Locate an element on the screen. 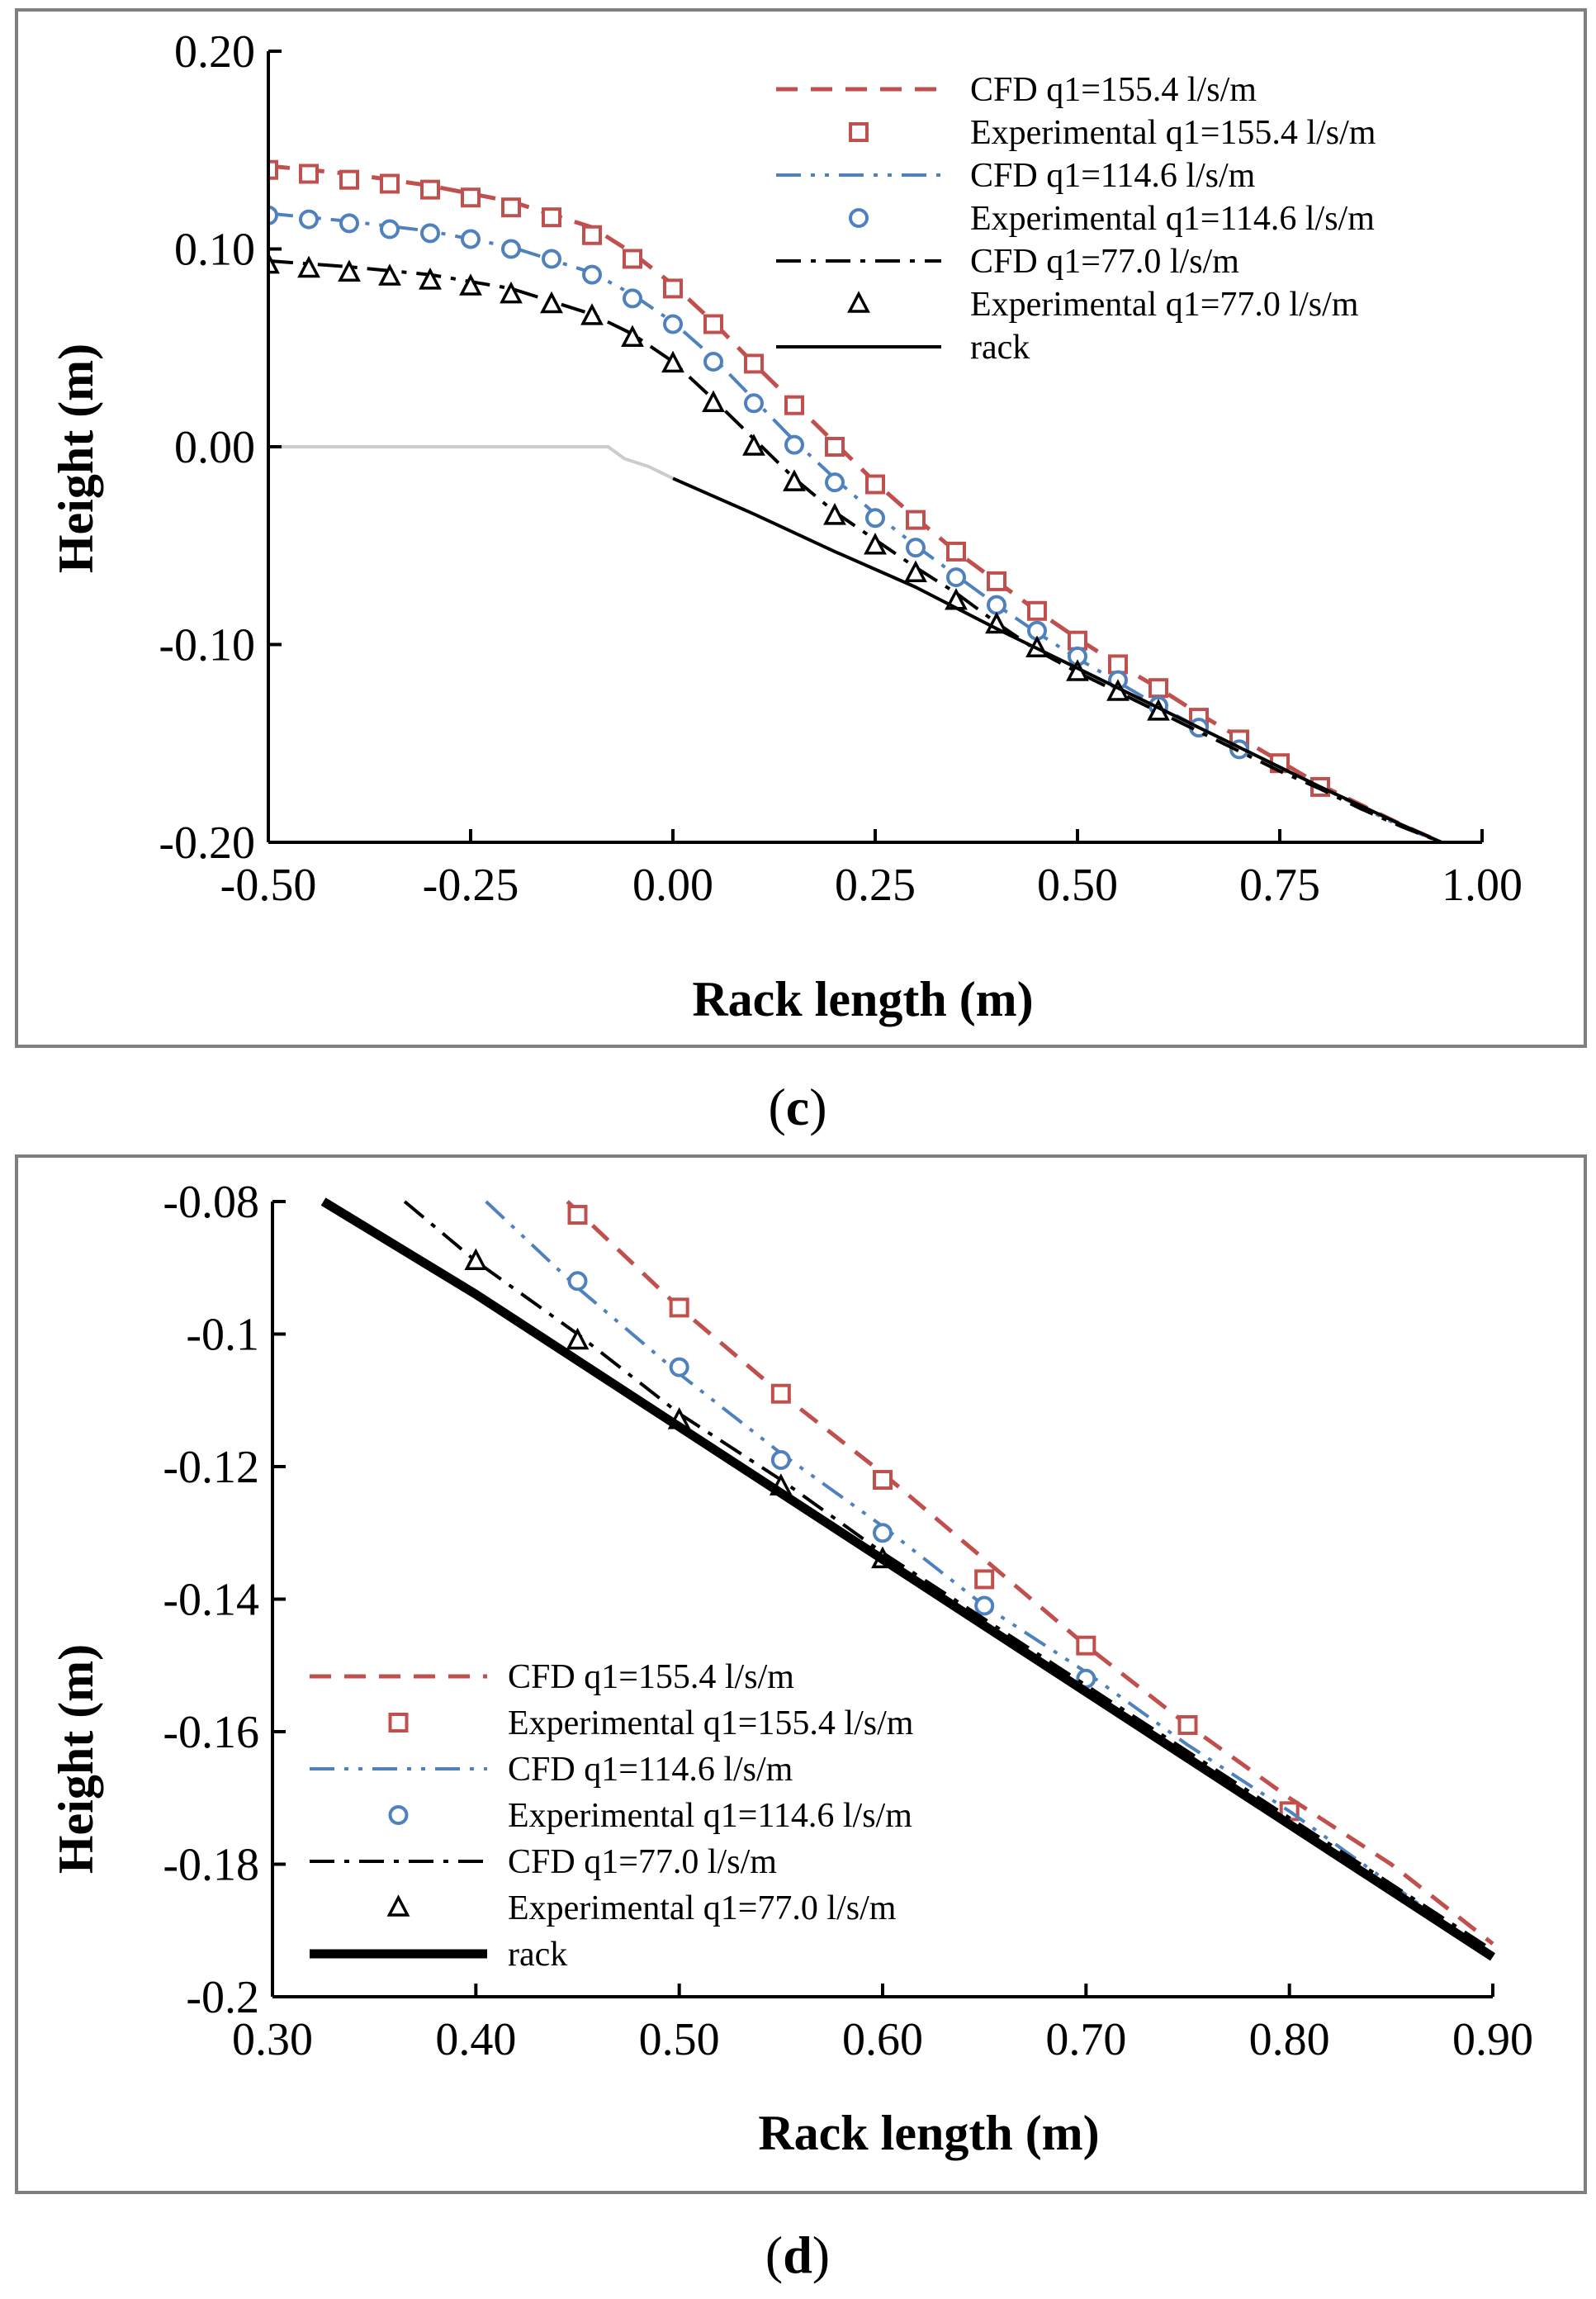 The width and height of the screenshot is (1596, 2299). panel-c-y-axis-label: Height (m) is located at coordinates (76, 458).